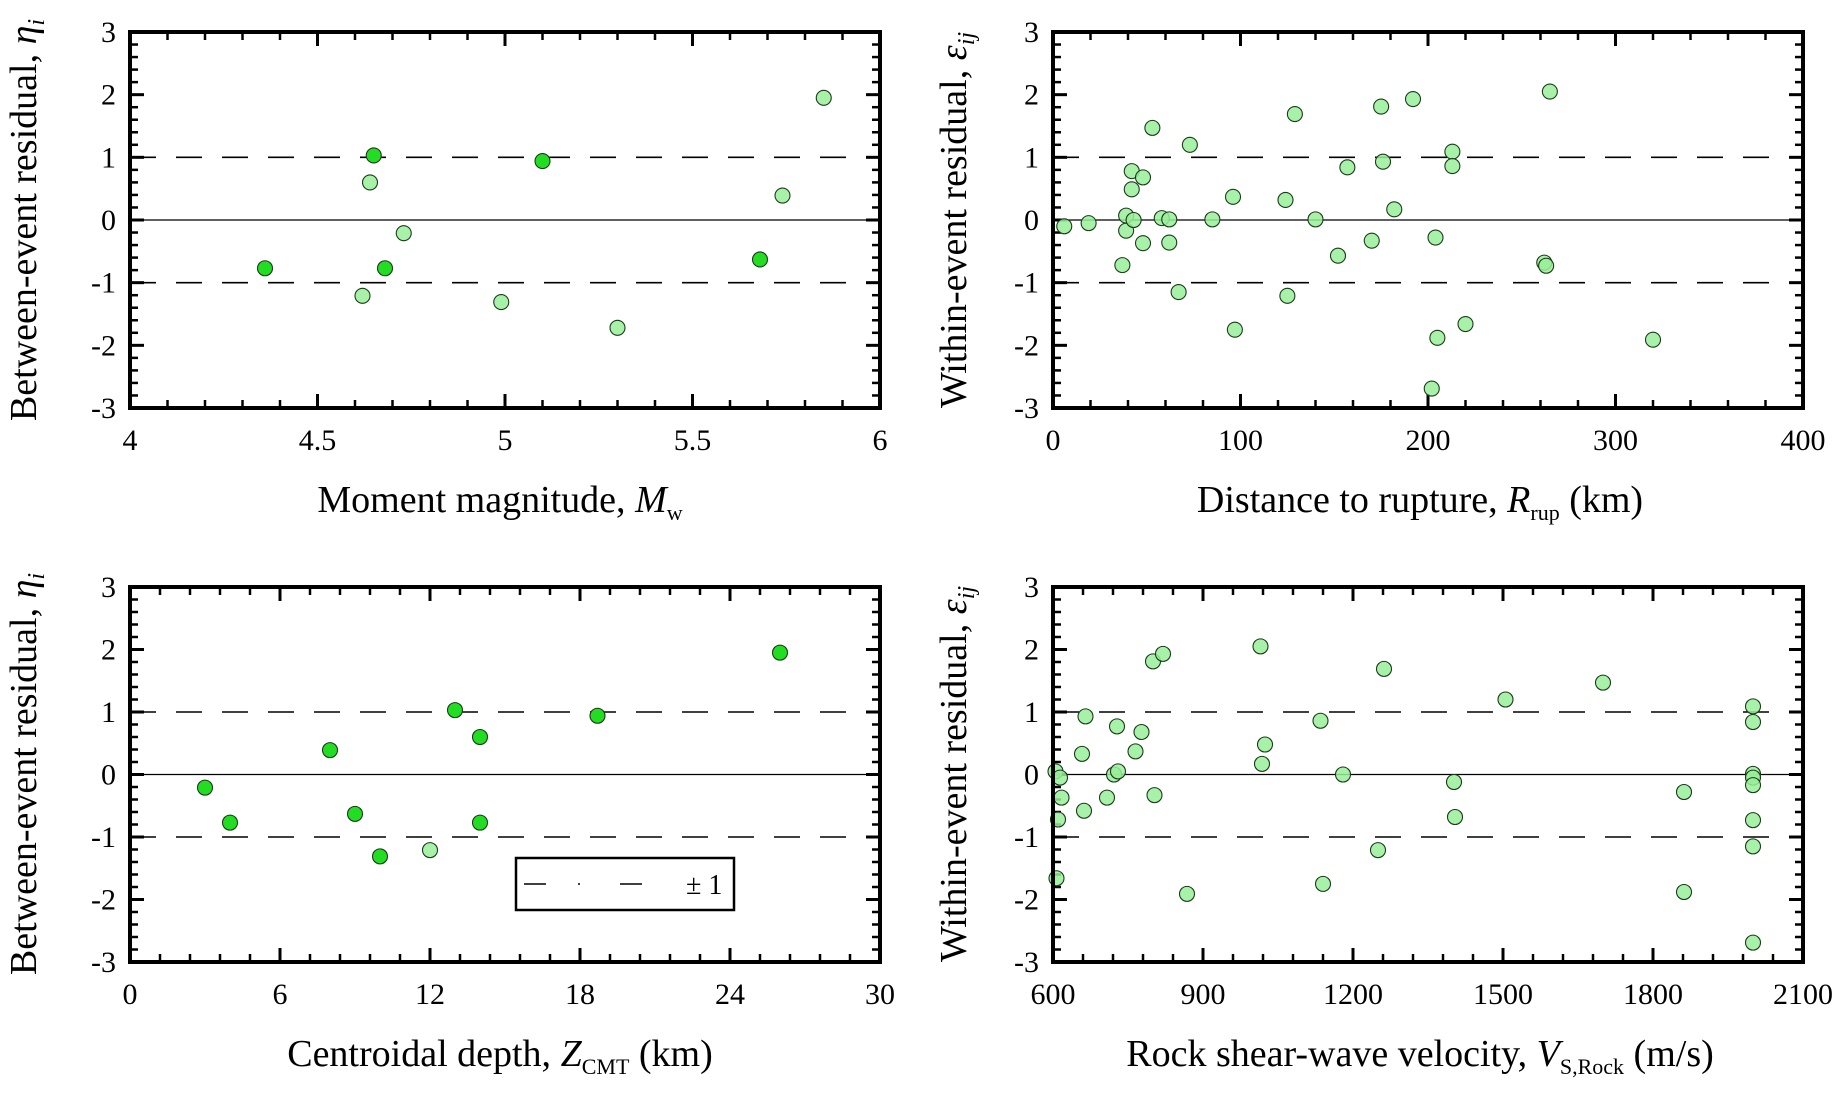  Describe the element at coordinates (704, 885) in the screenshot. I see `legend-label: ± 1` at that location.